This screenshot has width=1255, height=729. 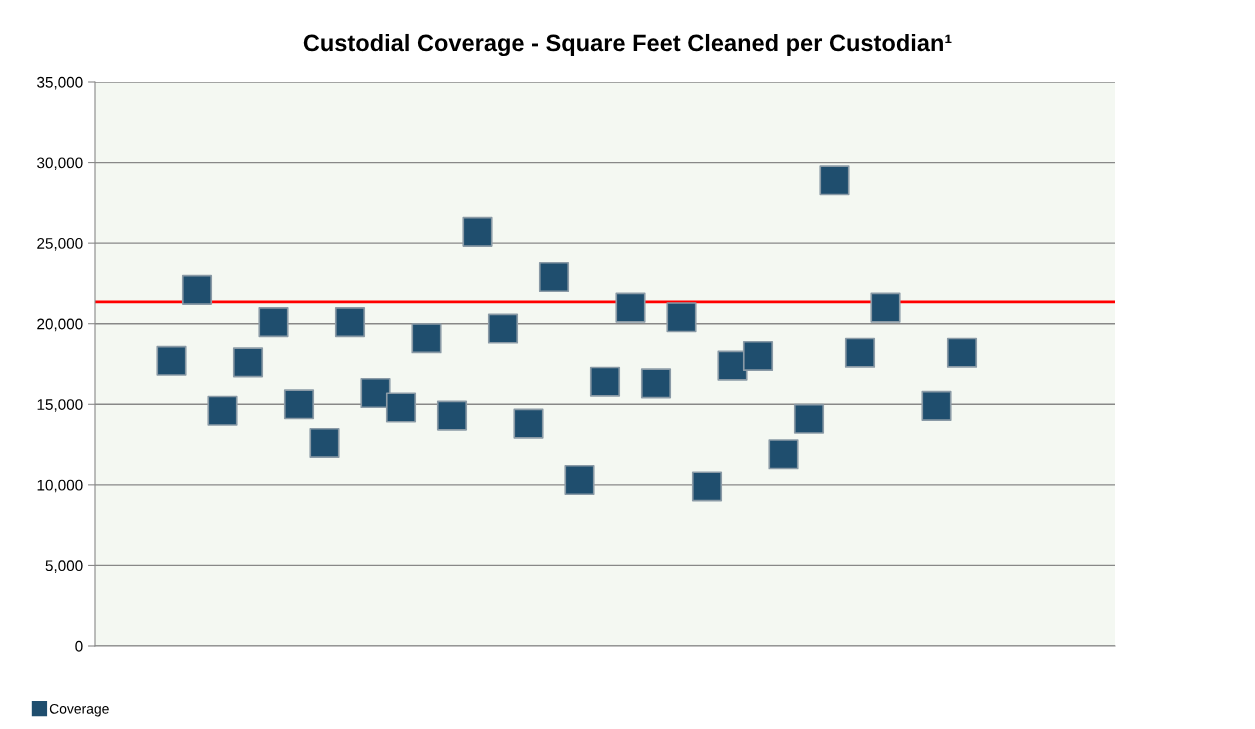 I want to click on chart-title: Custodial Coverage - Square Feet Cleaned per Custodian¹, so click(x=627, y=45).